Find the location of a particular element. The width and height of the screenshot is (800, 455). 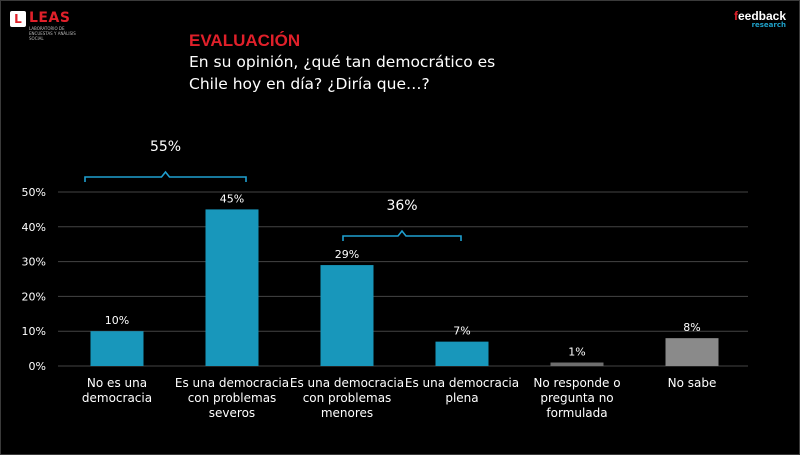

category-label-line: No es una is located at coordinates (117, 383).